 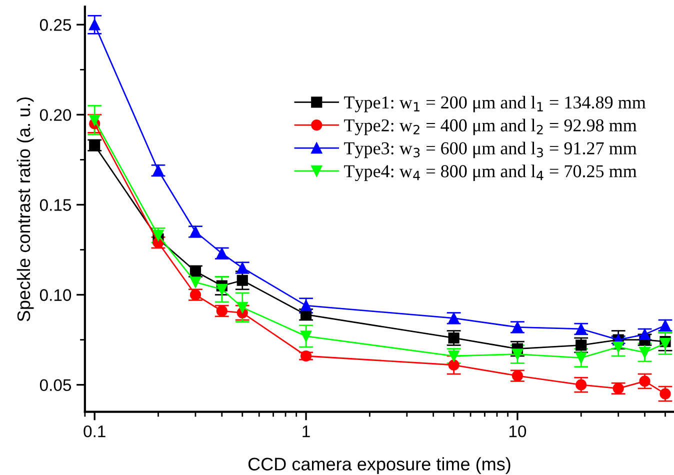 What do you see at coordinates (490, 173) in the screenshot?
I see `legend-label: Type4: w$_{4}$ = 800 μm and l$_{4}$ = 70.25 mm` at bounding box center [490, 173].